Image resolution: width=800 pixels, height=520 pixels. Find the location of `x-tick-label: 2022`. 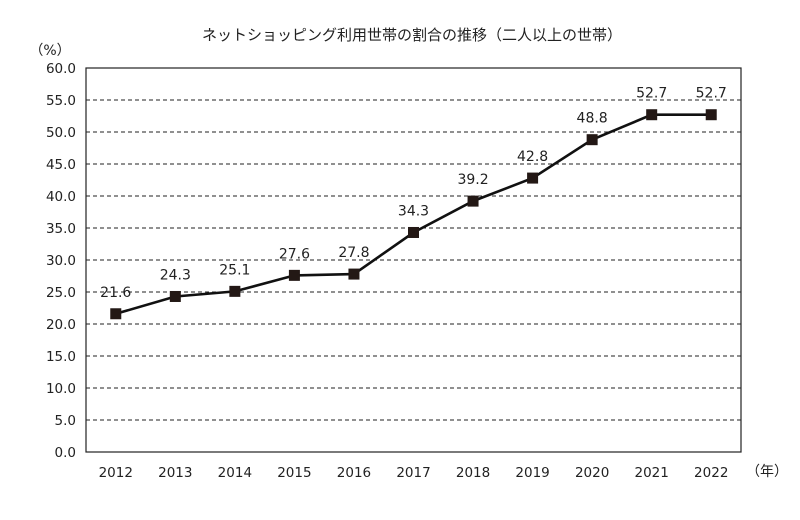

x-tick-label: 2022 is located at coordinates (711, 473).